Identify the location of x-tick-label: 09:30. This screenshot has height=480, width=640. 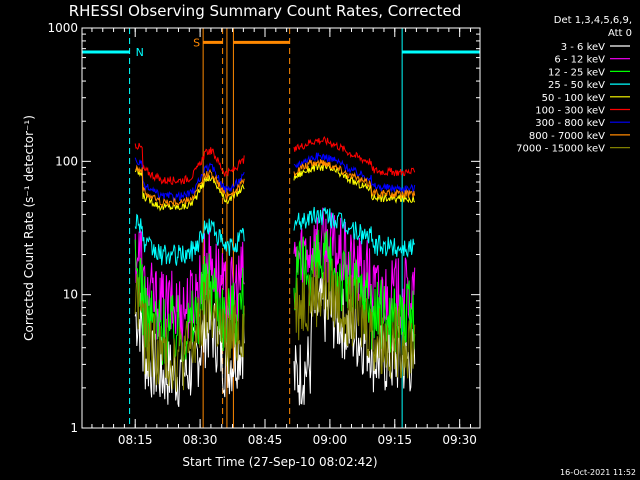
(459, 440).